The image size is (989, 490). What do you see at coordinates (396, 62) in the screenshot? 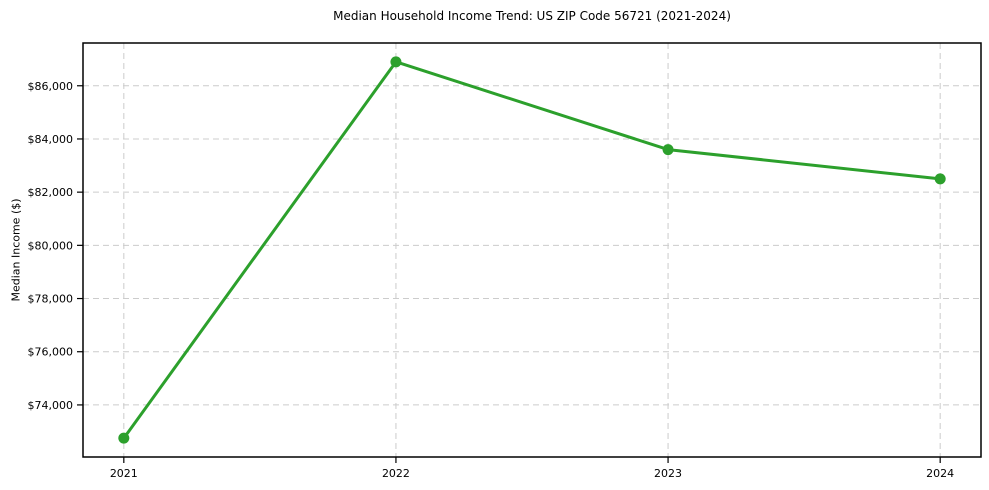
I see `data-point-2022` at bounding box center [396, 62].